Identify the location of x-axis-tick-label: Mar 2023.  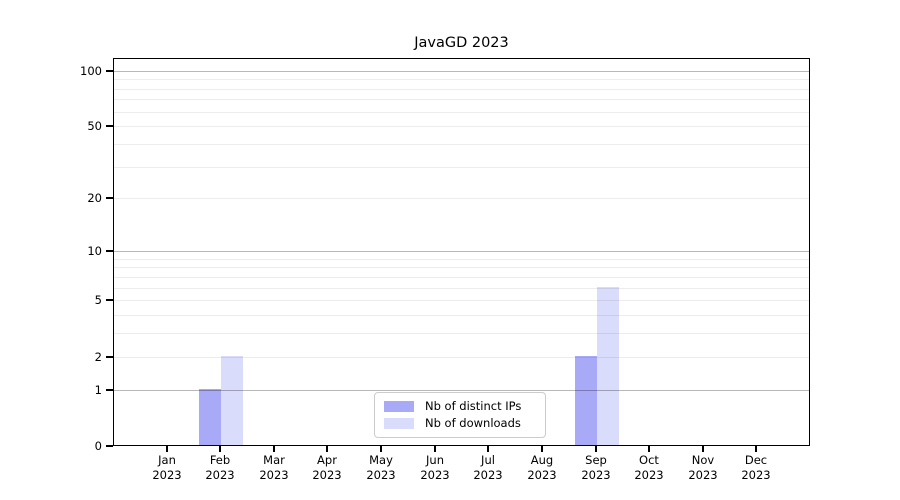
(274, 467).